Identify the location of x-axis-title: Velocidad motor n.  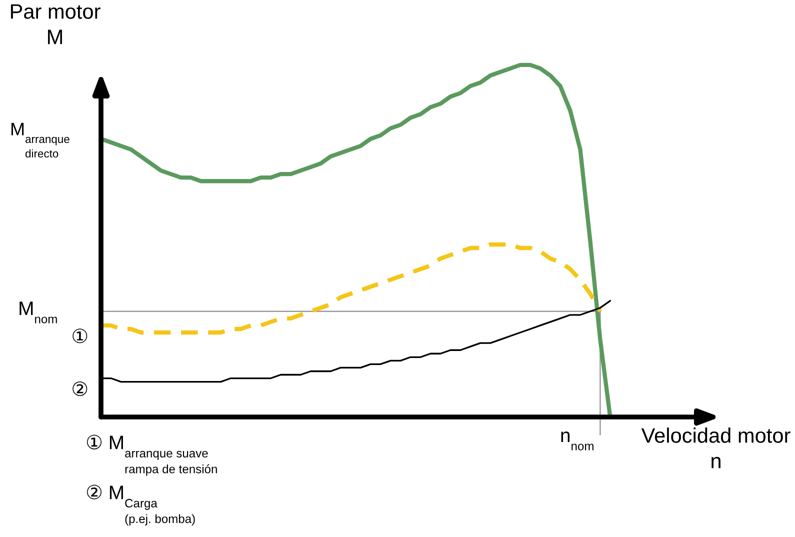
(715, 448).